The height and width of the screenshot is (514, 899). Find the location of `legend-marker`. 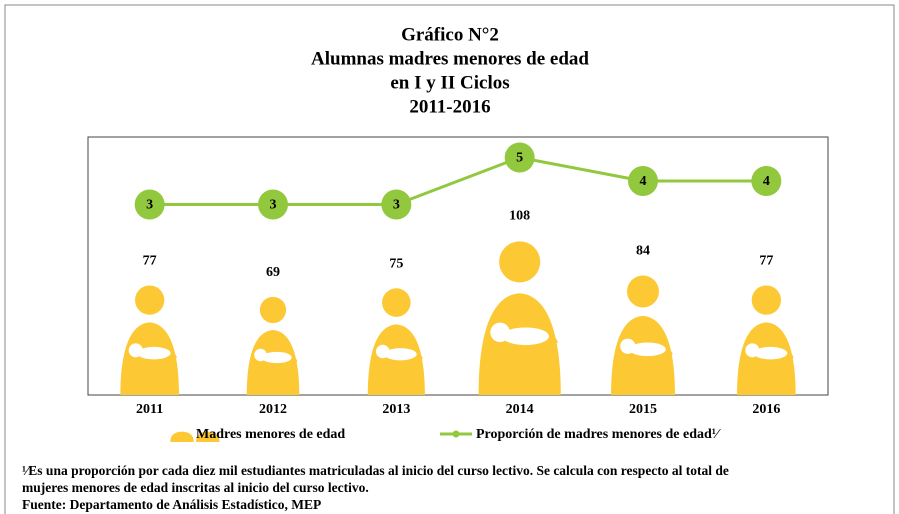

legend-marker is located at coordinates (456, 434).